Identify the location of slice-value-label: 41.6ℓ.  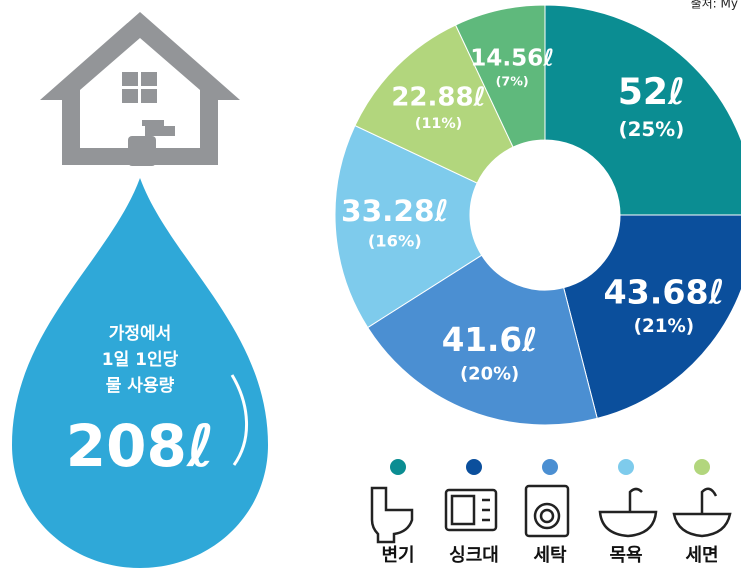
(490, 340).